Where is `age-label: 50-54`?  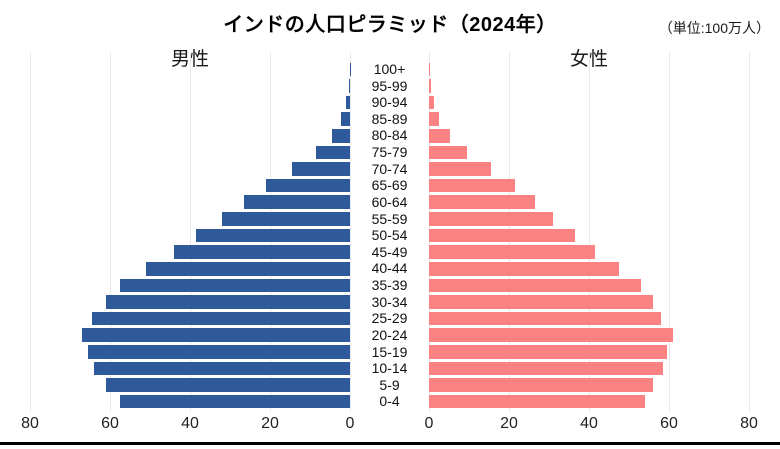 age-label: 50-54 is located at coordinates (389, 235).